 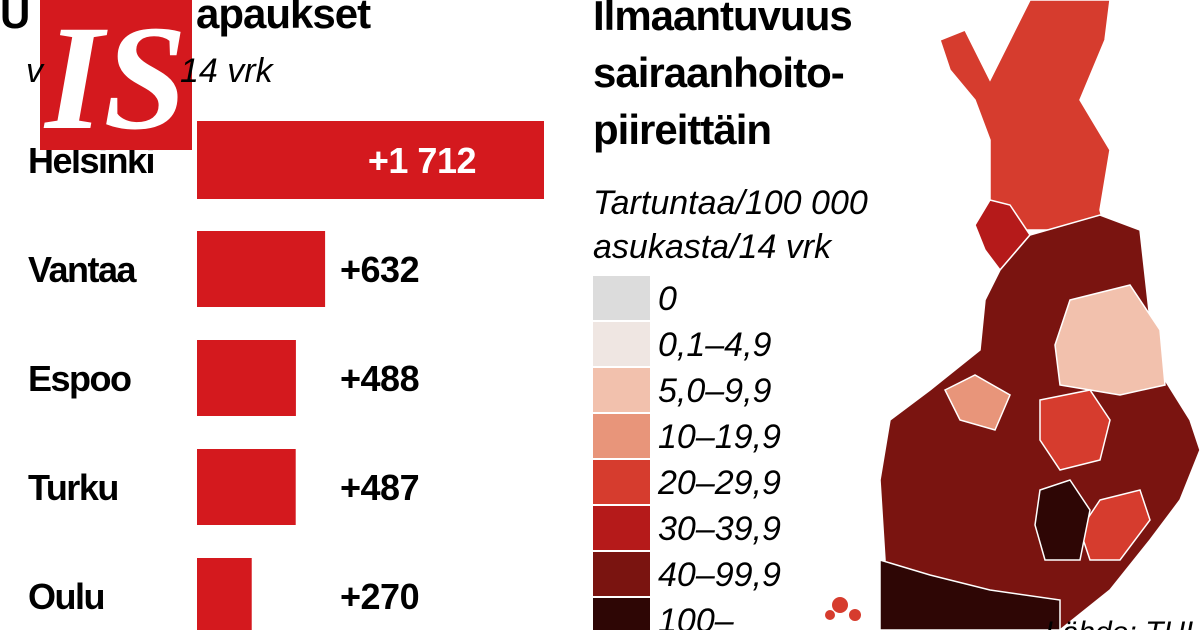 What do you see at coordinates (719, 529) in the screenshot?
I see `legend-label: 30–39,9` at bounding box center [719, 529].